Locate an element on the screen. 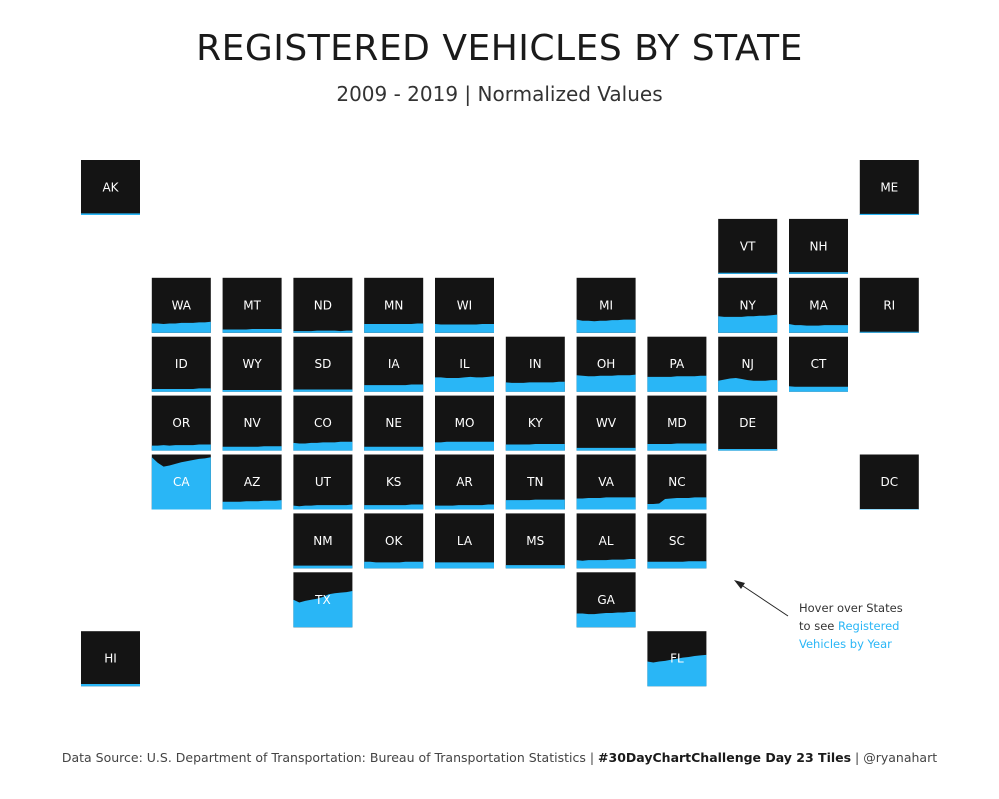 This screenshot has height=799, width=999. tile-label: FL is located at coordinates (677, 659).